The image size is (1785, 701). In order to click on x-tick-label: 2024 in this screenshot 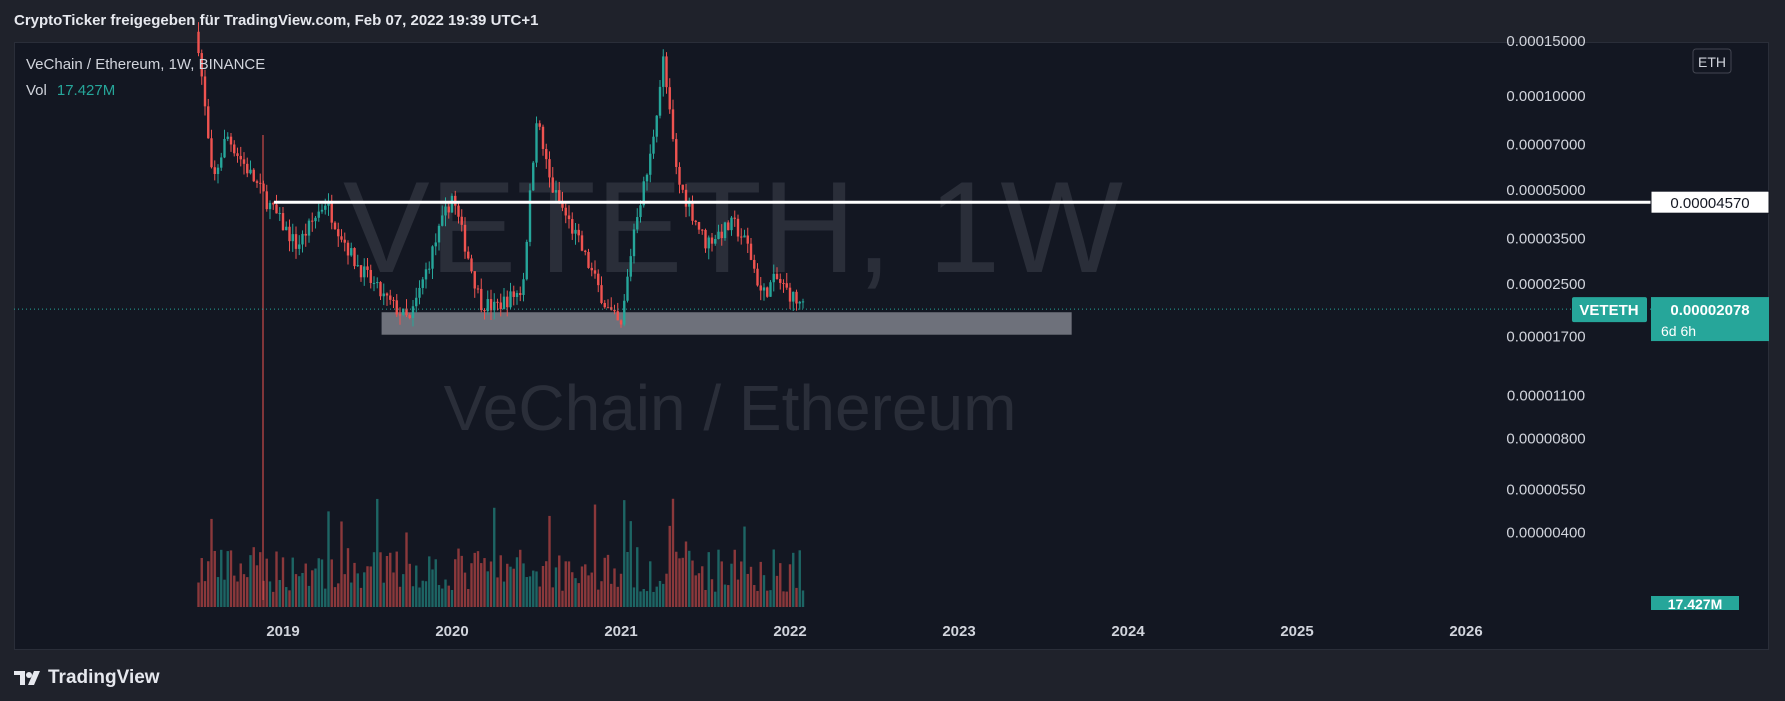, I will do `click(1128, 631)`.